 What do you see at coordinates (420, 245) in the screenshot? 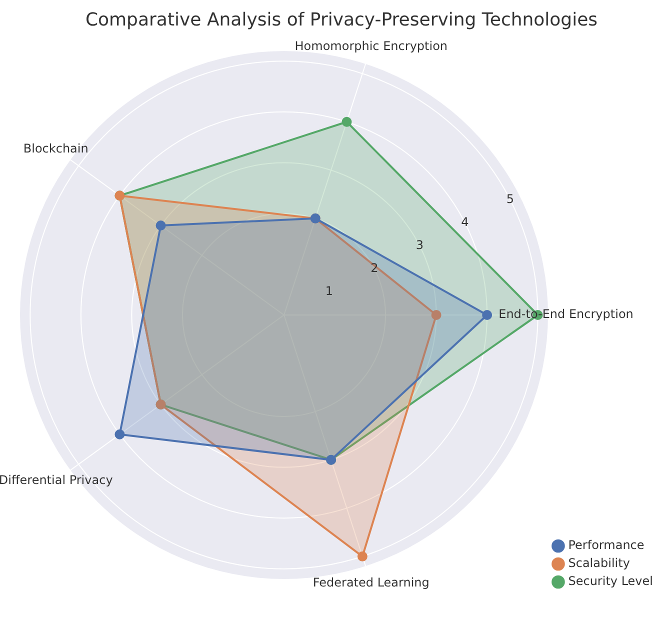
I see `y-tick-label: 3` at bounding box center [420, 245].